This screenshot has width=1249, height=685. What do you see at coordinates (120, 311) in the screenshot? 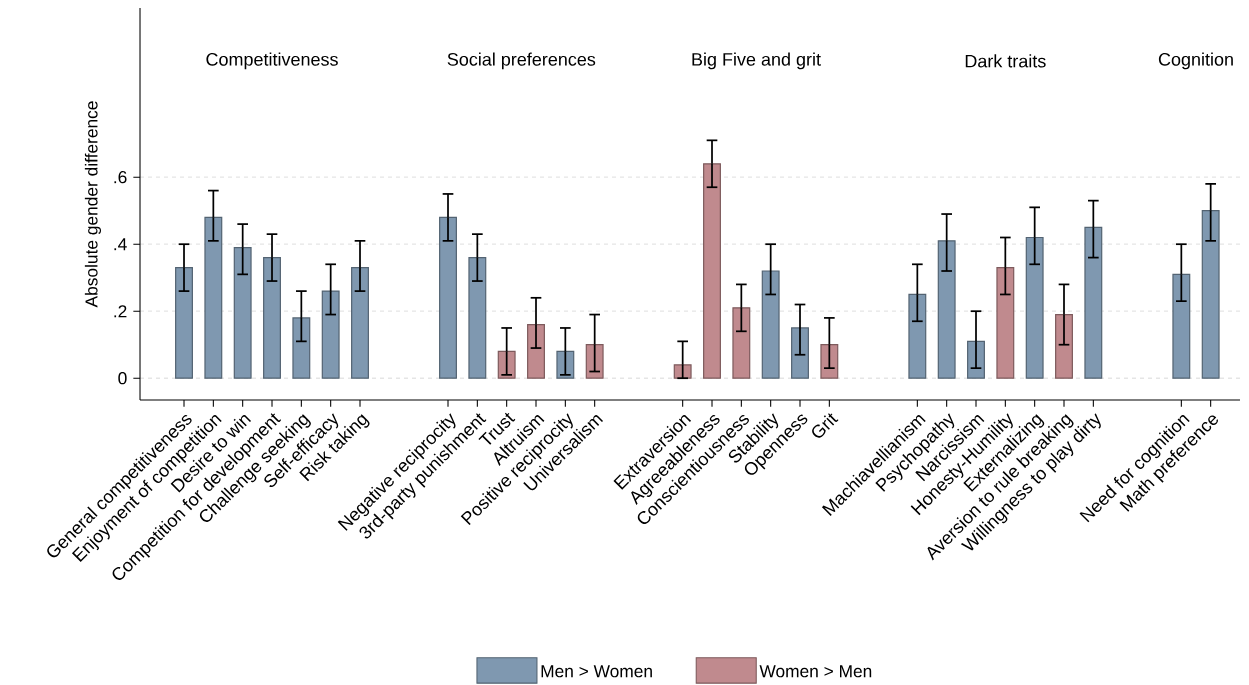
I see `y-tick-label: .2` at bounding box center [120, 311].